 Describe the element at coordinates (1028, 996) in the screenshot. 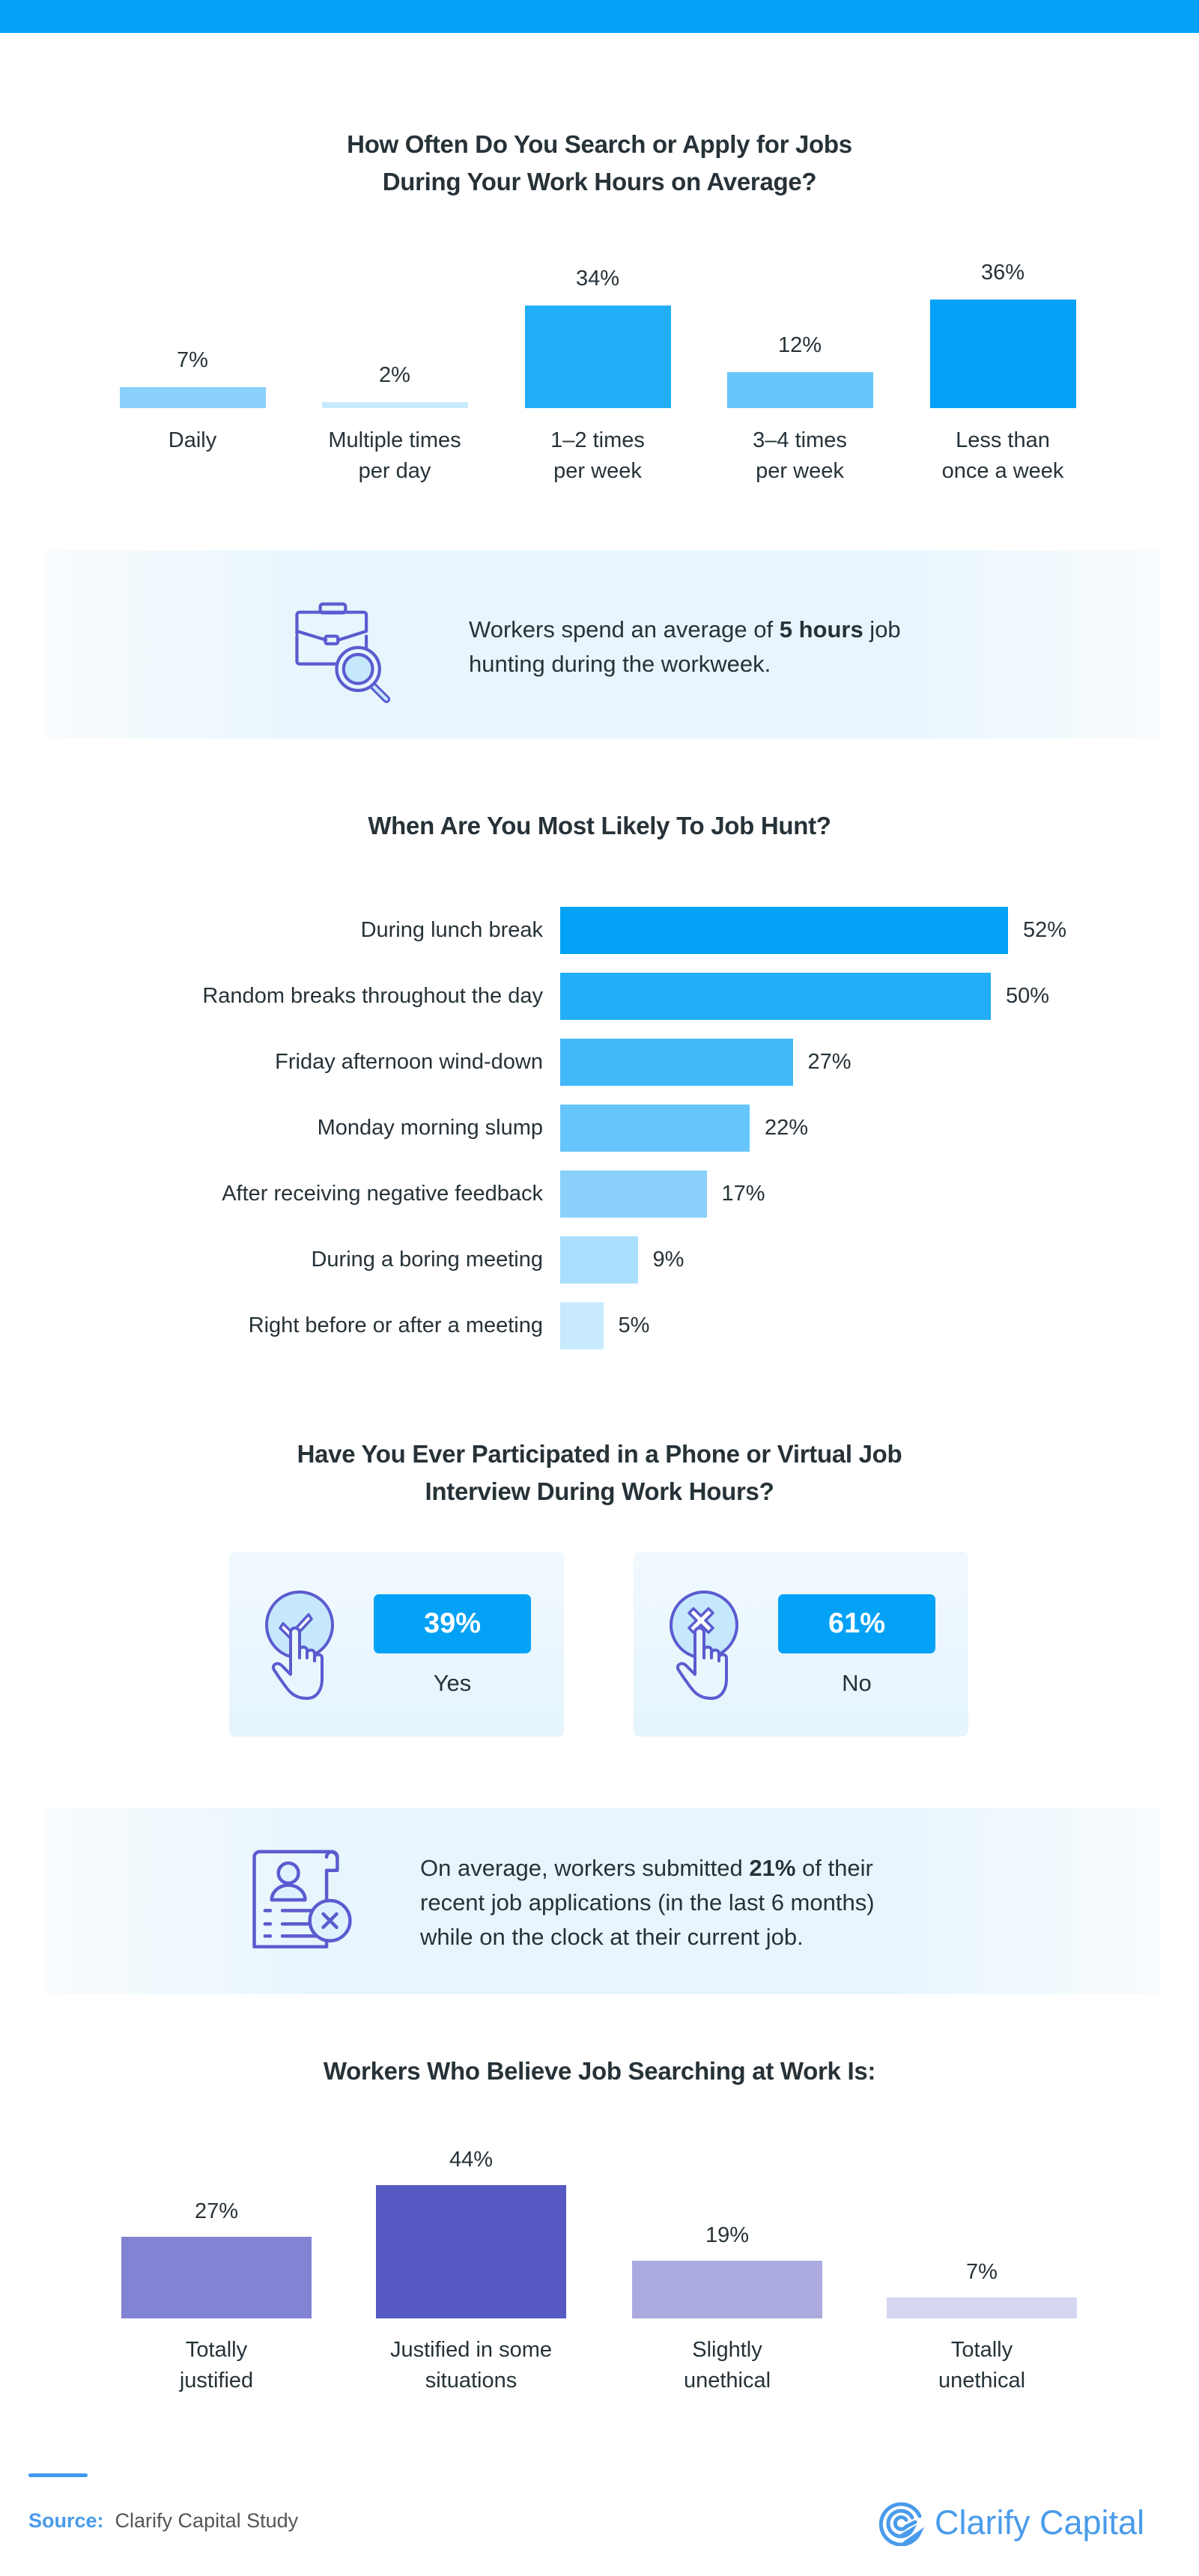

I see `bar-value-label: 50%` at that location.